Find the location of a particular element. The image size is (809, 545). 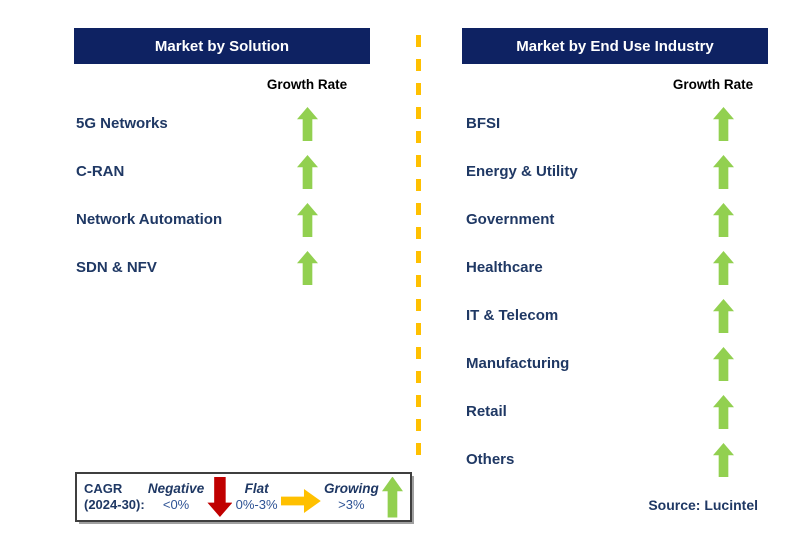

legend-title: CAGR (2024-30): is located at coordinates (114, 497).